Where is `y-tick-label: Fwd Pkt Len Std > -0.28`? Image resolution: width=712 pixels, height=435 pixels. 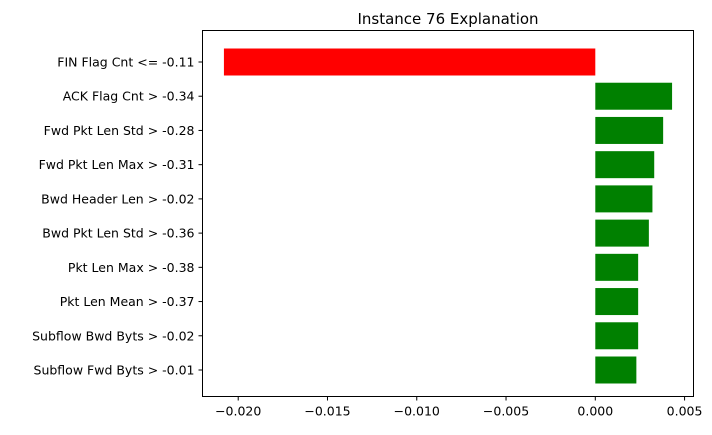 y-tick-label: Fwd Pkt Len Std > -0.28 is located at coordinates (119, 130).